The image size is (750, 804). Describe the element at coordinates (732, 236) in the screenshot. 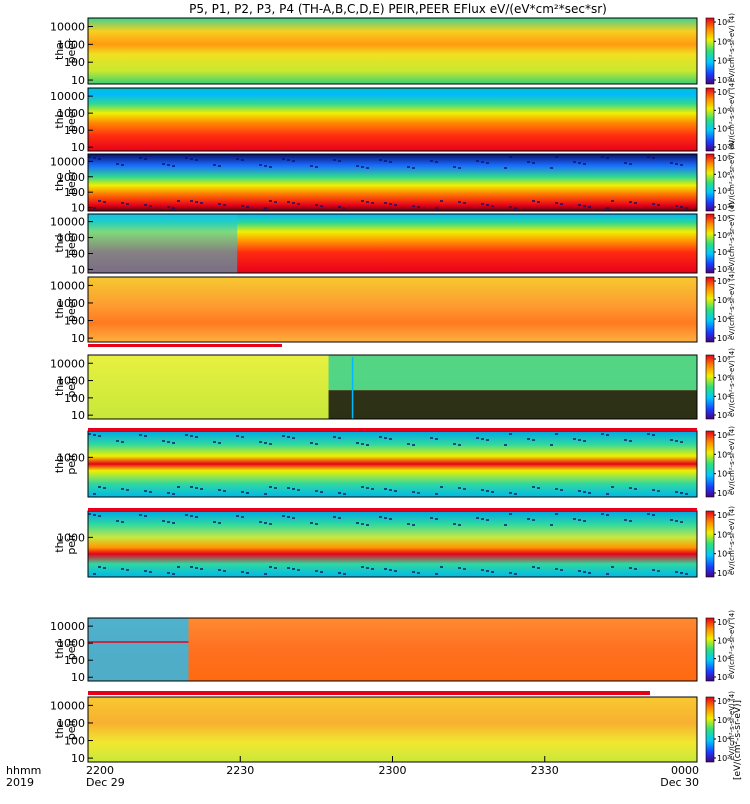

I see `colorbar-side-label: eV/(cm²-s-sr-eV) (4)` at that location.